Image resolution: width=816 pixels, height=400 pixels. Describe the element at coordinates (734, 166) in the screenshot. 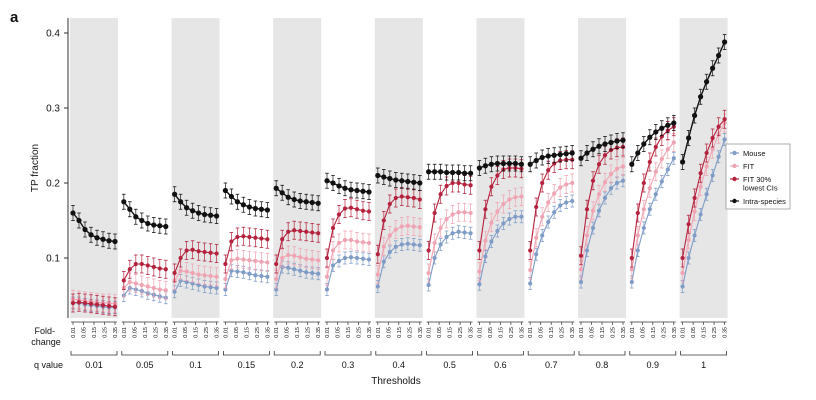

I see `legend-swatch-marker` at that location.